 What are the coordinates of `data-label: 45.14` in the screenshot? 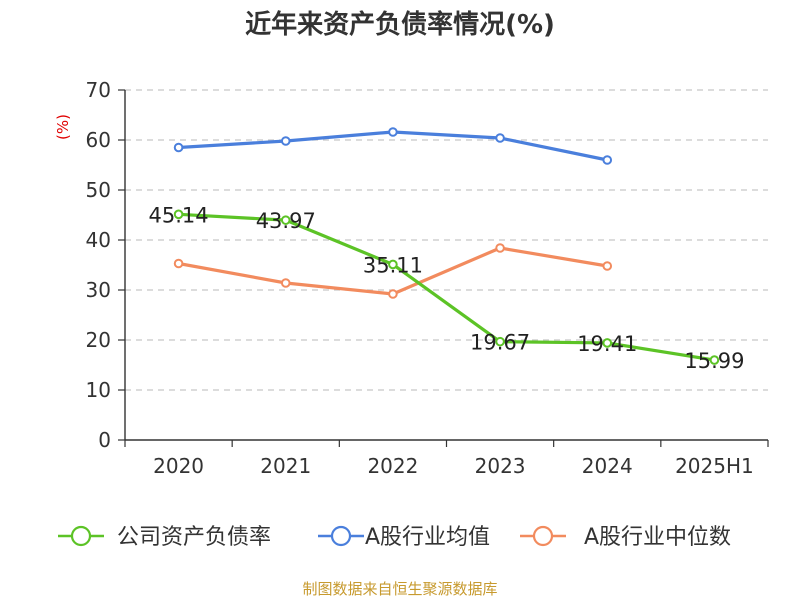 It's located at (179, 215).